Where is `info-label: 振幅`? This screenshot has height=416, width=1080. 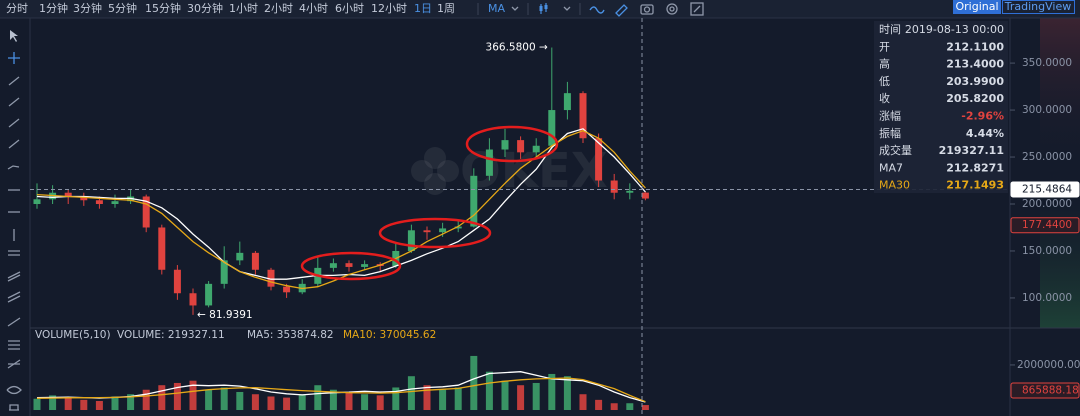
info-label: 振幅 is located at coordinates (890, 133).